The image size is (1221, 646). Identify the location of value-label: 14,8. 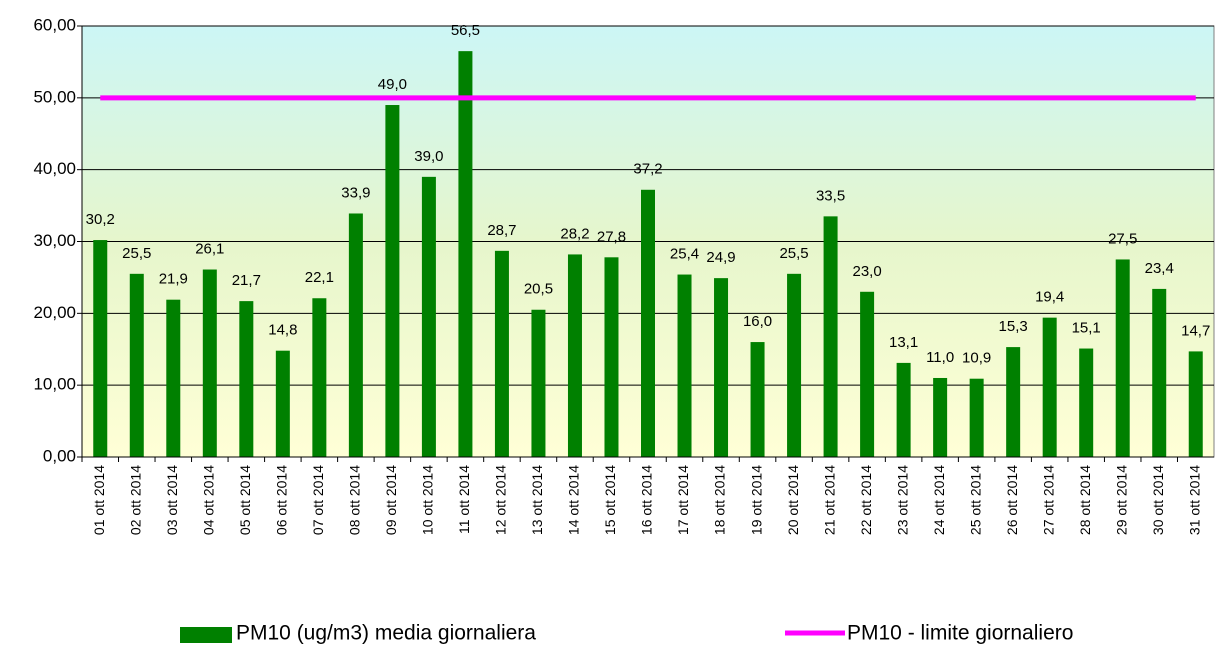
(282, 330).